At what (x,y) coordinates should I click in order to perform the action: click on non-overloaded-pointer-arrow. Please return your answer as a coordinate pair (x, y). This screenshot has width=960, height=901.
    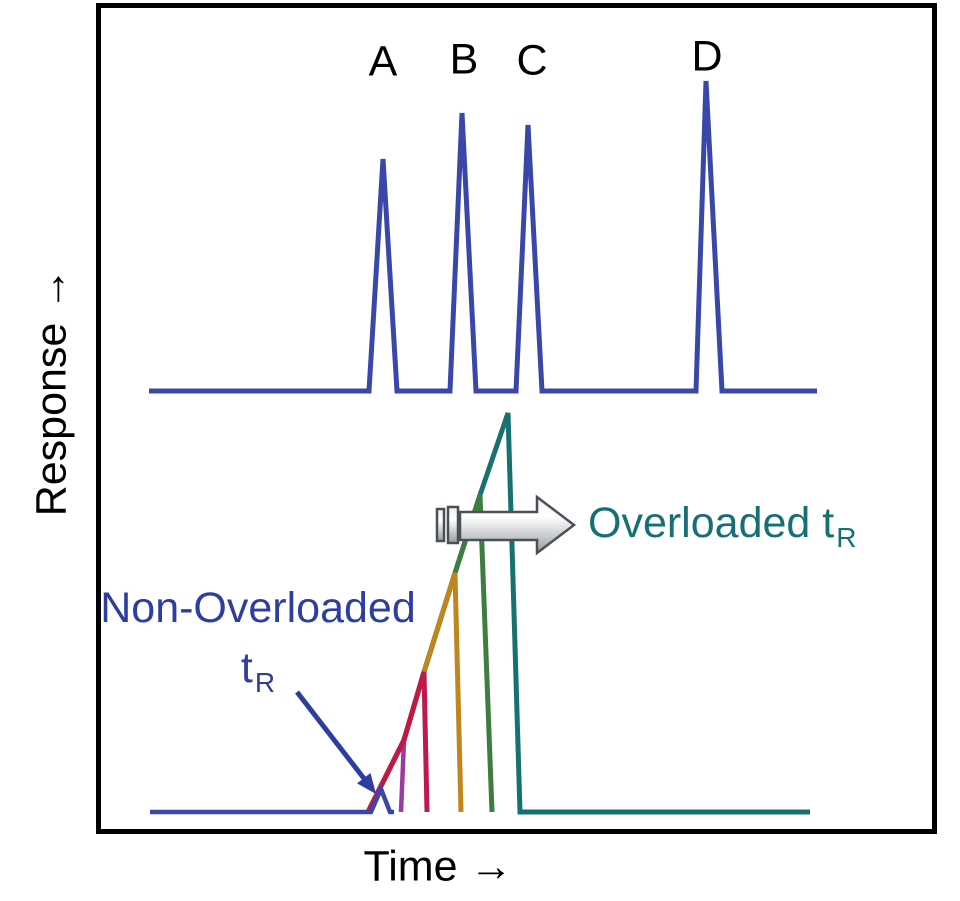
    Looking at the image, I should click on (335, 742).